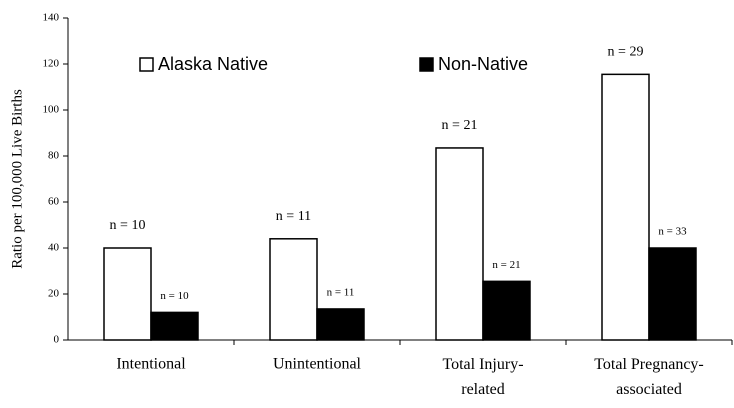 The image size is (734, 408). Describe the element at coordinates (482, 377) in the screenshot. I see `x-tick-label: Total Injury-related` at that location.